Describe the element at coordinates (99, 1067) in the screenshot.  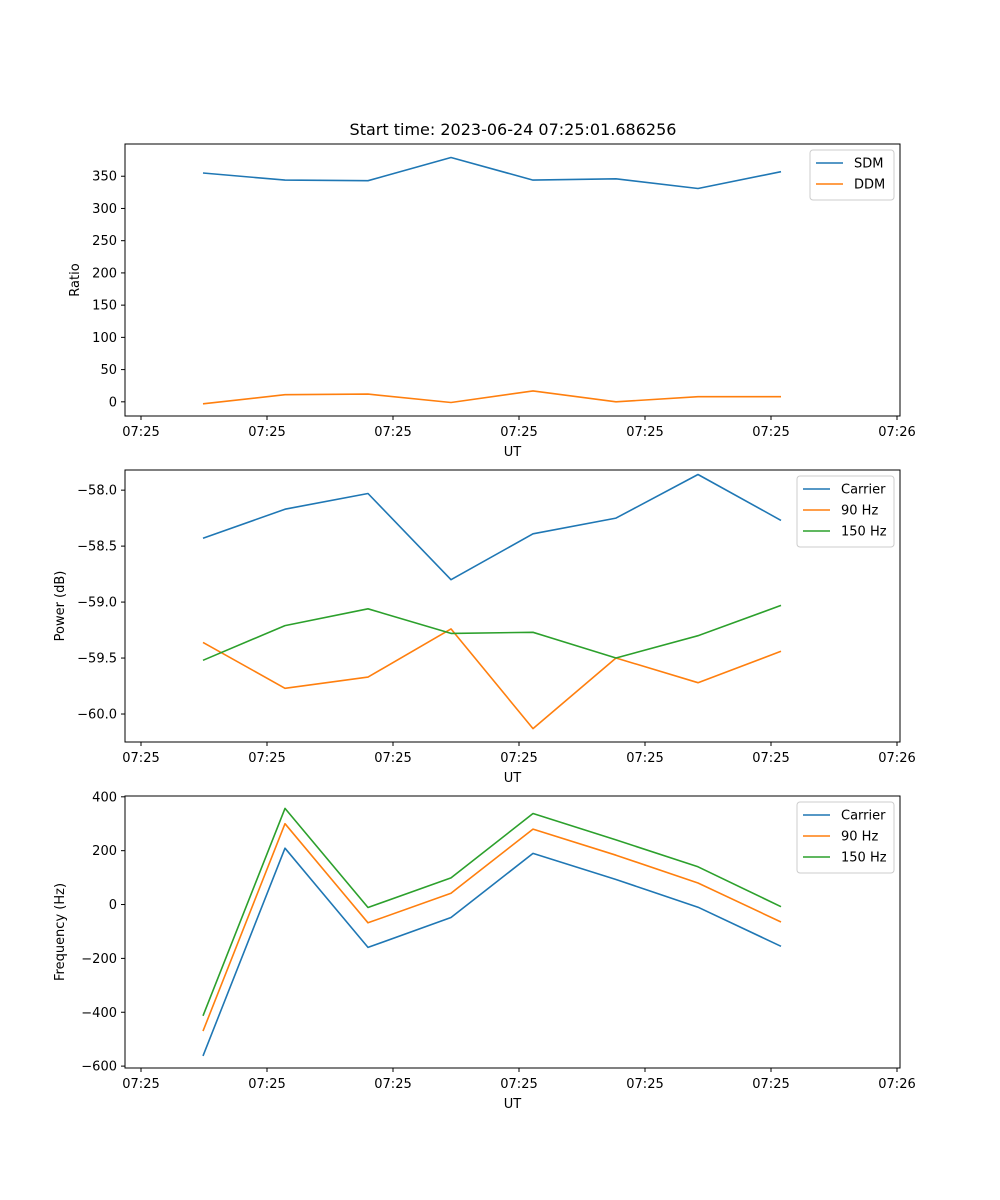
I see `y-tick-label: −600` at that location.